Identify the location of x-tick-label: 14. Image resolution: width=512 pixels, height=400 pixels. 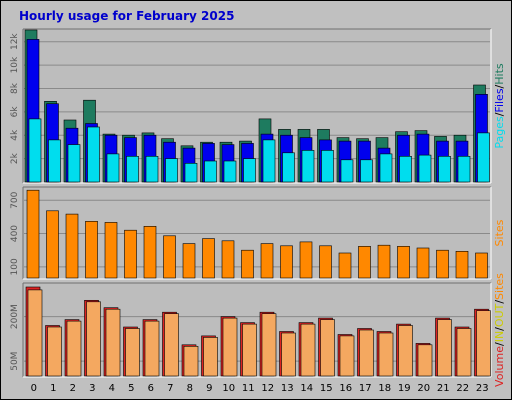
(306, 388).